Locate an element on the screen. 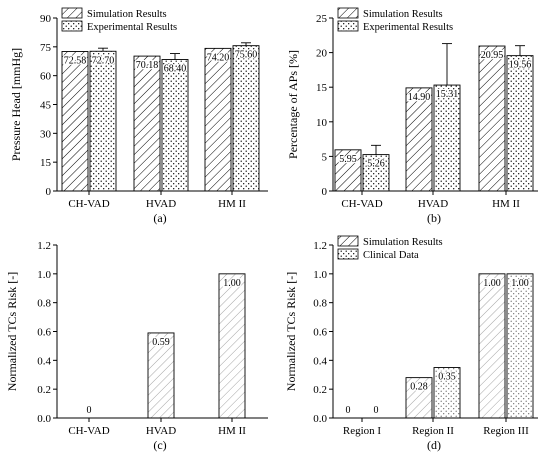 The image size is (550, 458). bar-region-ii-s2 is located at coordinates (447, 393).